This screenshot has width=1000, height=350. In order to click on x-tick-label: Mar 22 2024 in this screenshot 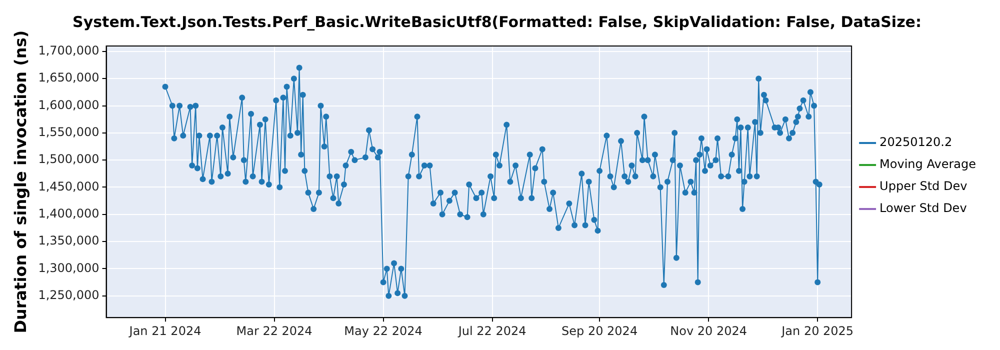, I will do `click(274, 331)`.